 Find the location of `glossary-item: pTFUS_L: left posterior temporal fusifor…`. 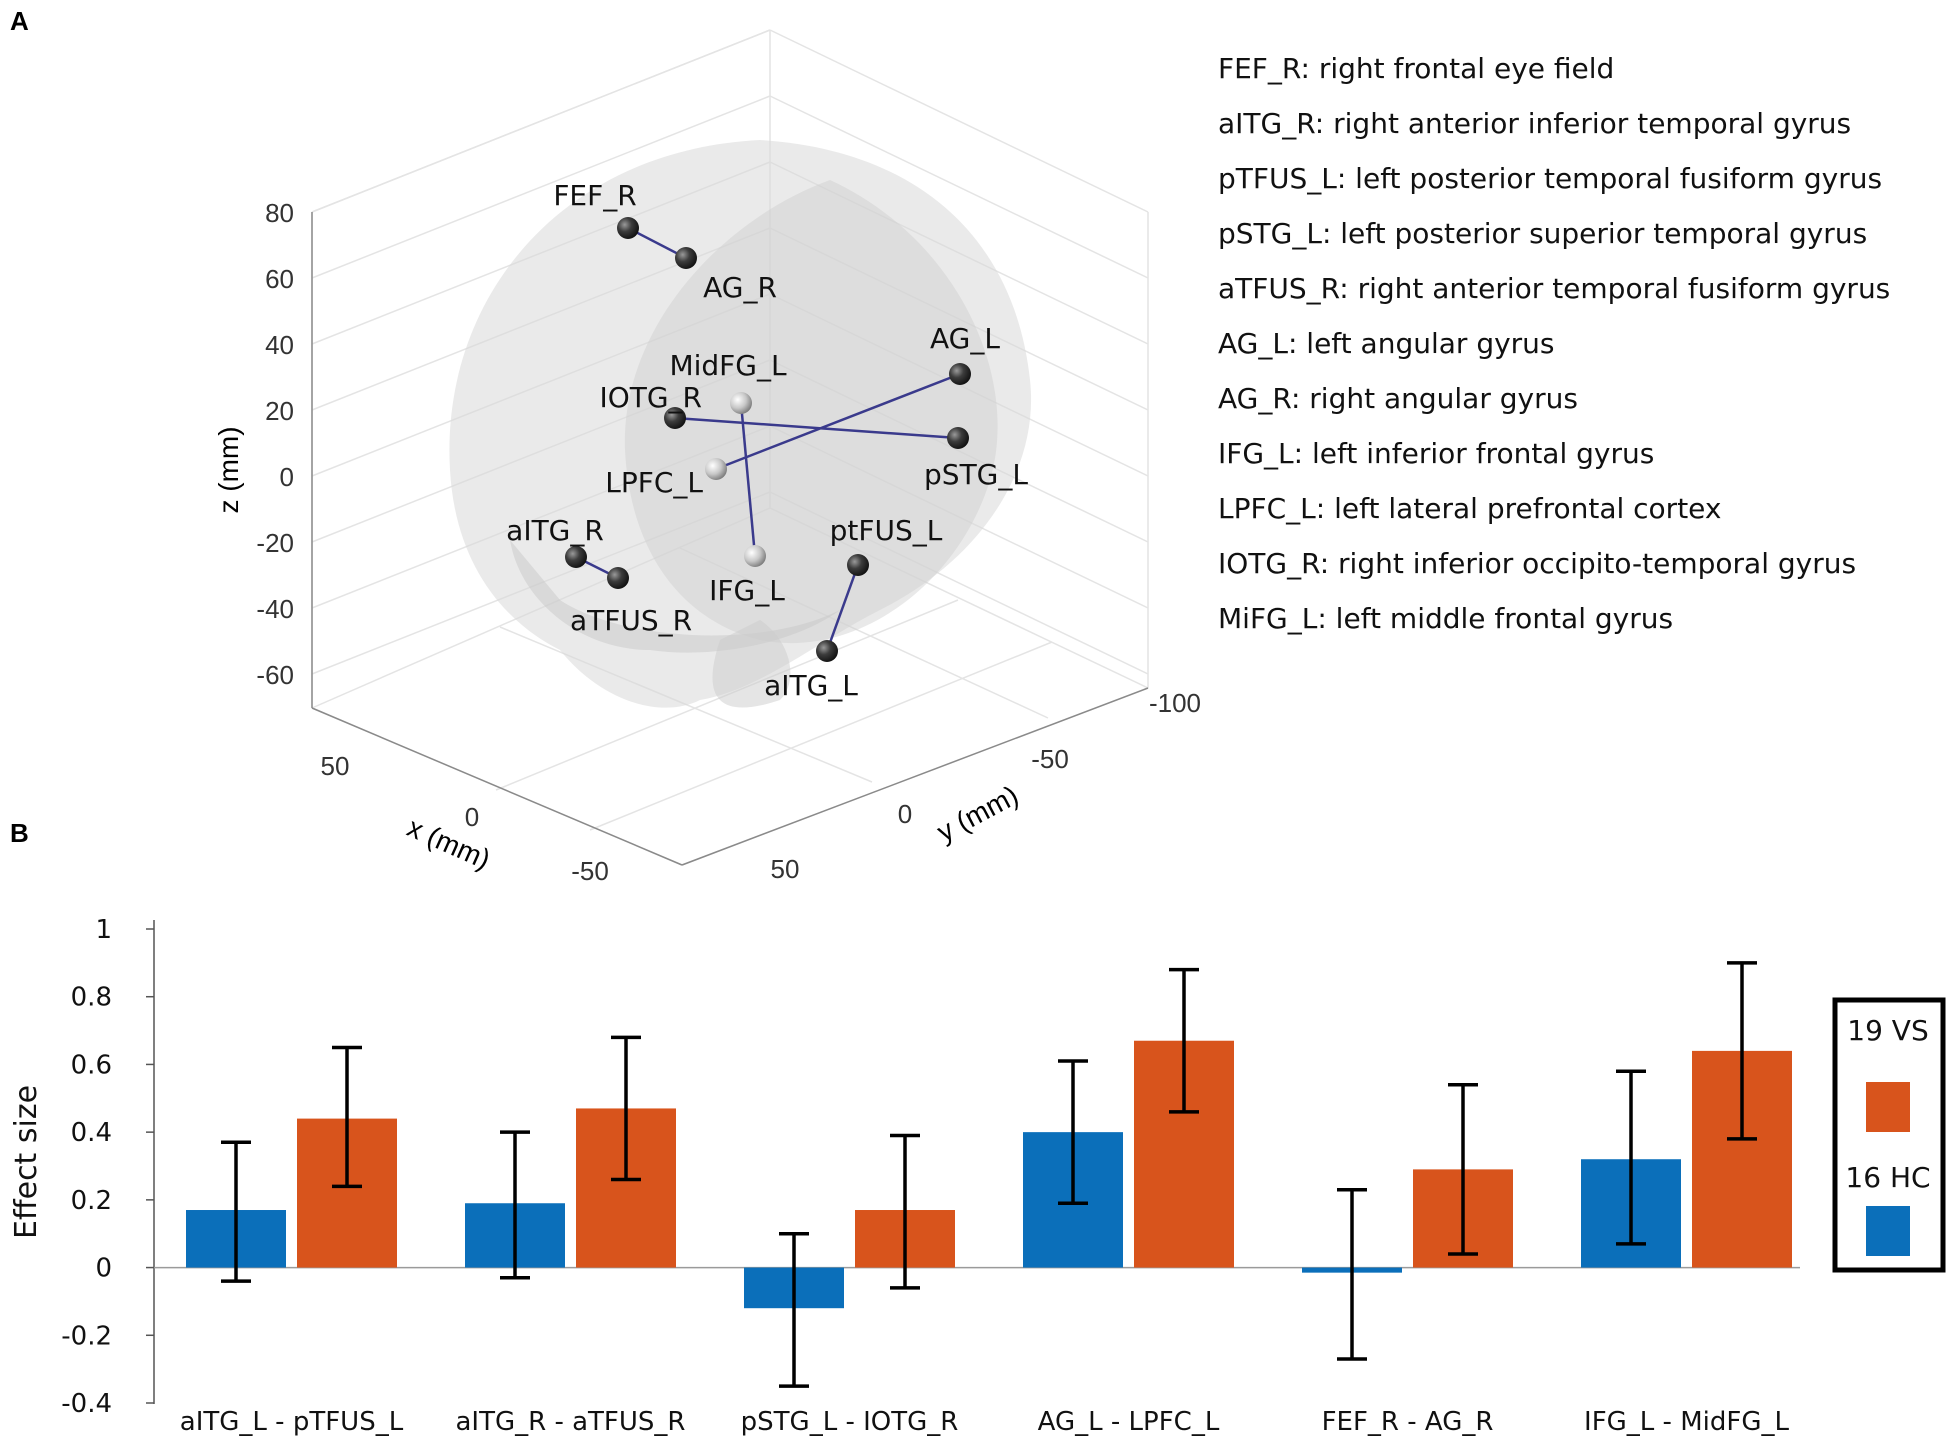

glossary-item: pTFUS_L: left posterior temporal fusifor… is located at coordinates (1550, 178).